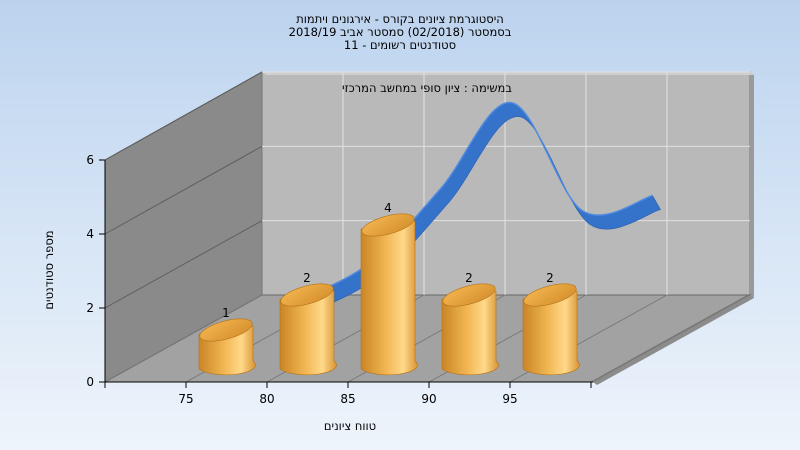 The width and height of the screenshot is (800, 450). What do you see at coordinates (185, 399) in the screenshot?
I see `x-tick-label: 75` at bounding box center [185, 399].